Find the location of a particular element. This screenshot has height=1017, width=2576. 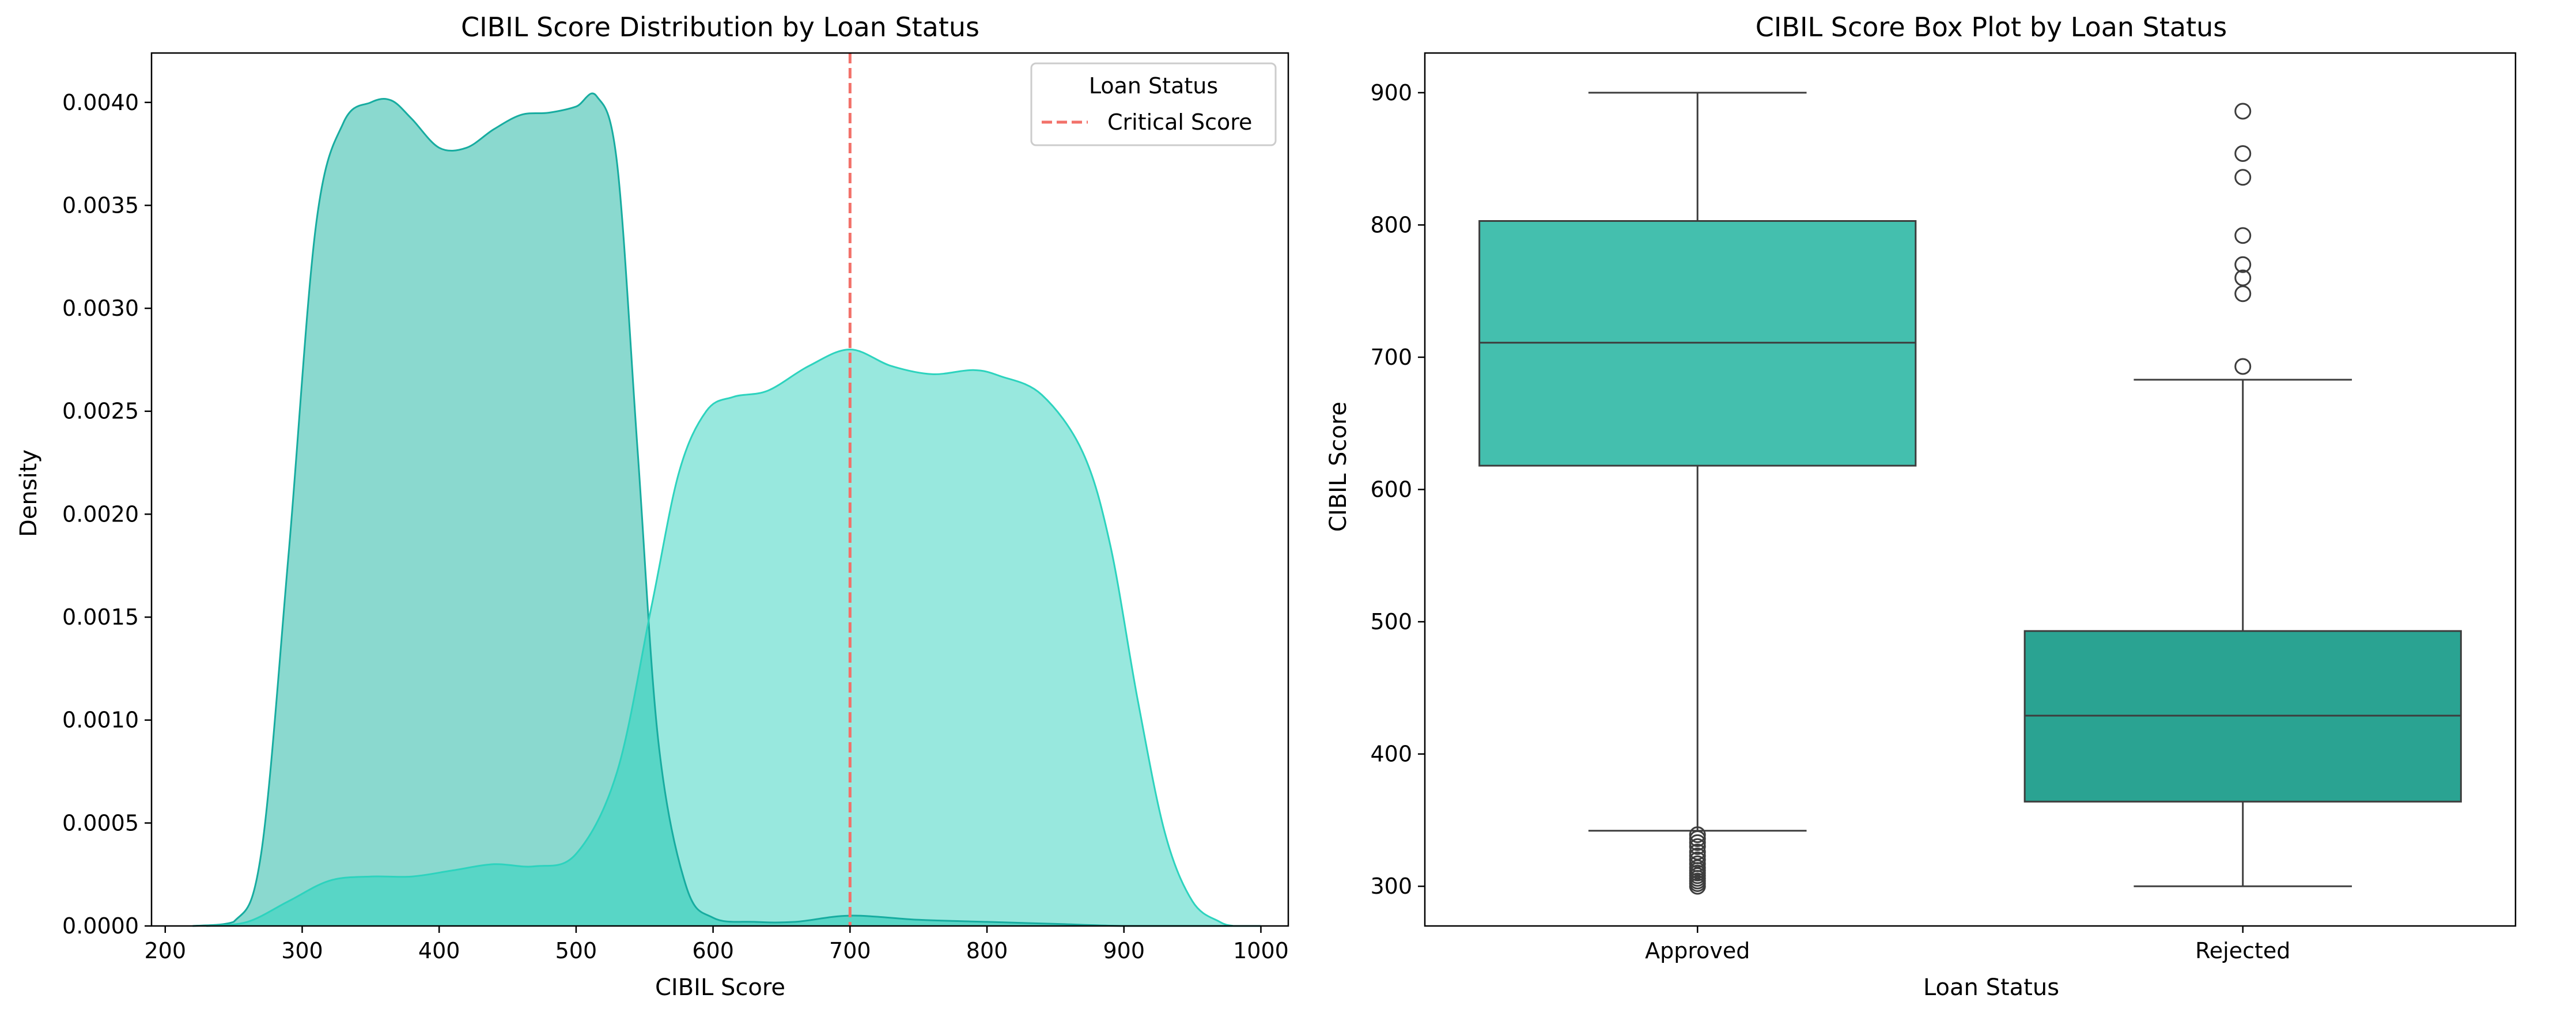

legend-title: Loan Status is located at coordinates (1153, 86).